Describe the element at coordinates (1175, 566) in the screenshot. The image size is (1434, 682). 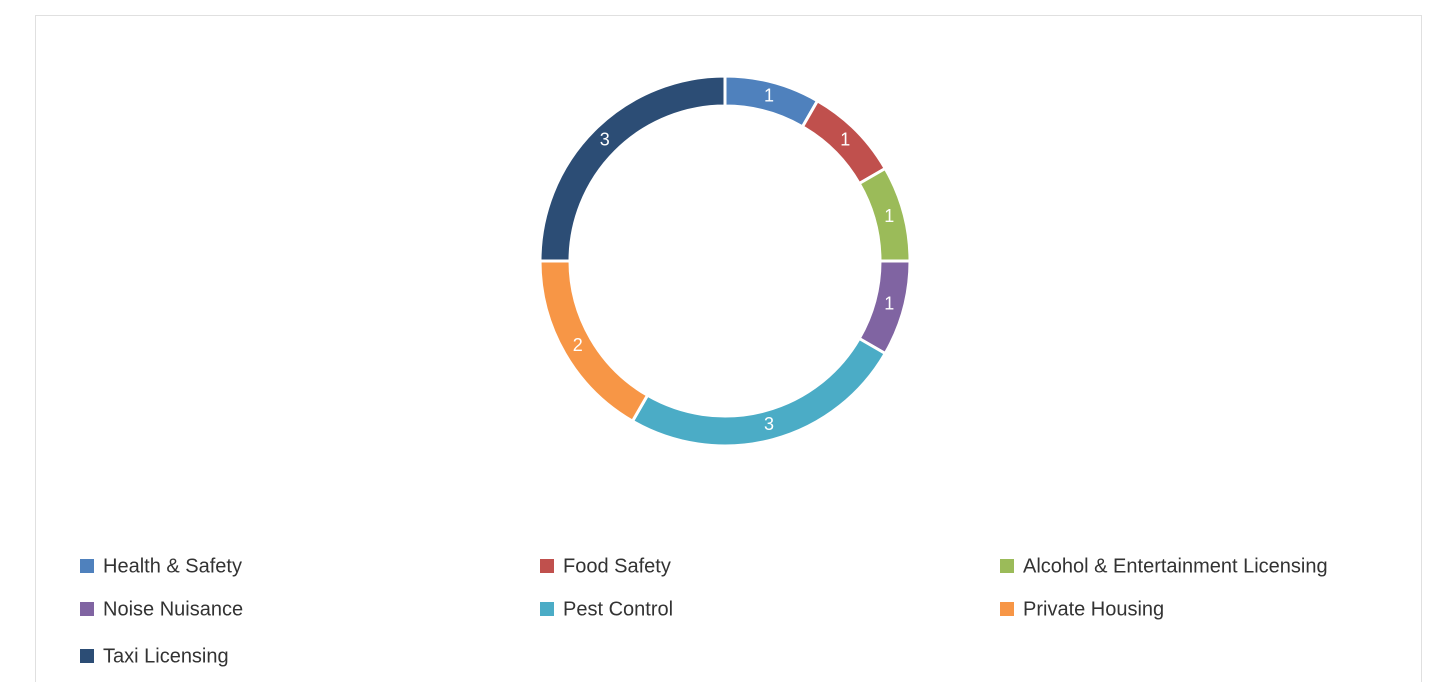
I see `legend-label: Alcohol & Entertainment Licensing` at that location.